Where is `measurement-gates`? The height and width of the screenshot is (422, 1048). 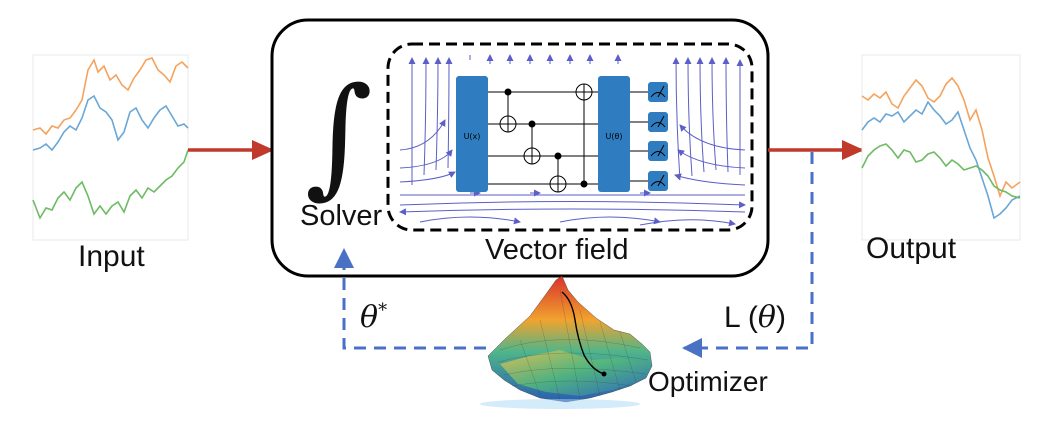 measurement-gates is located at coordinates (658, 136).